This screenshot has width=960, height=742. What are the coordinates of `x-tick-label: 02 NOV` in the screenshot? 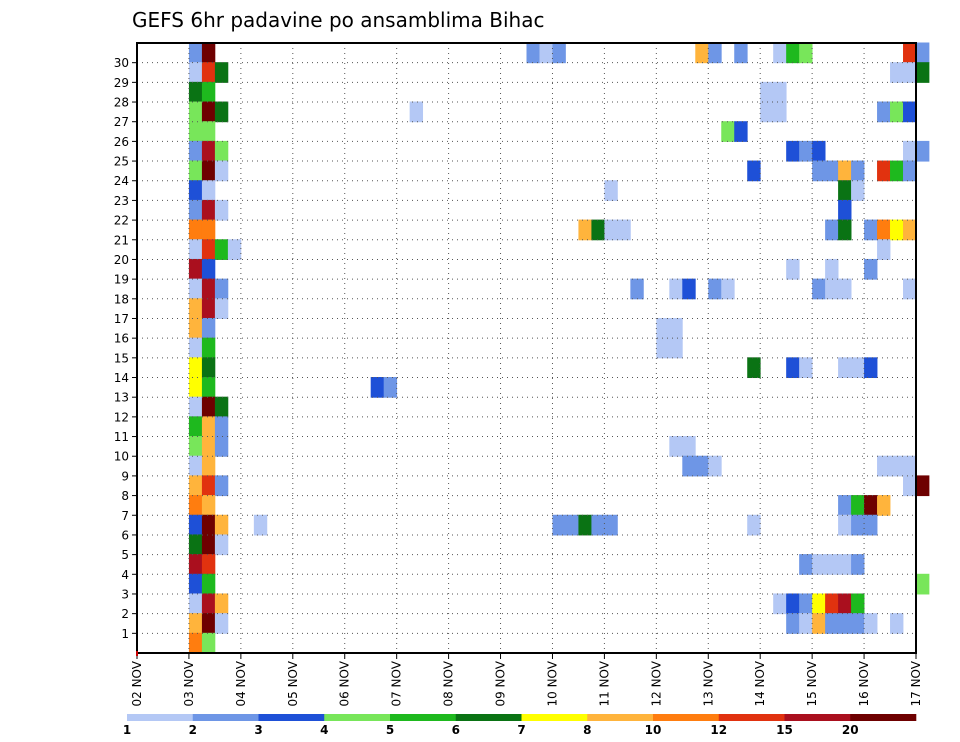 It's located at (137, 683).